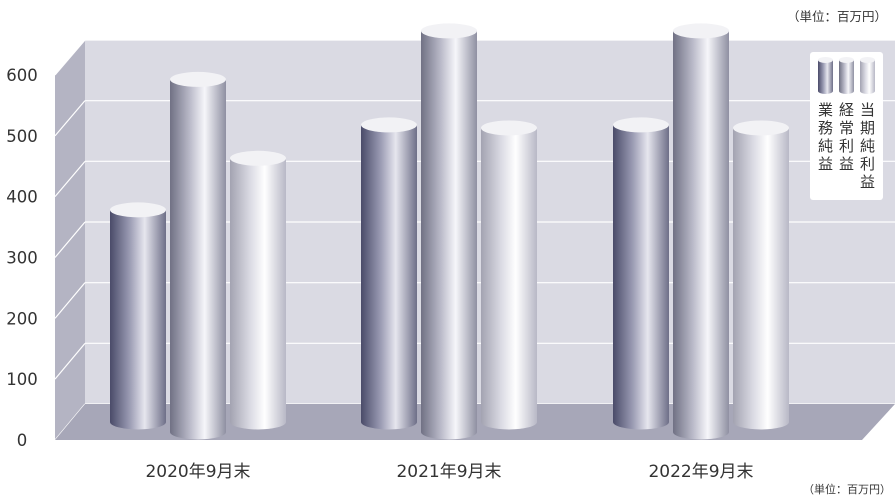  I want to click on y-tick-label: 300, so click(22, 258).